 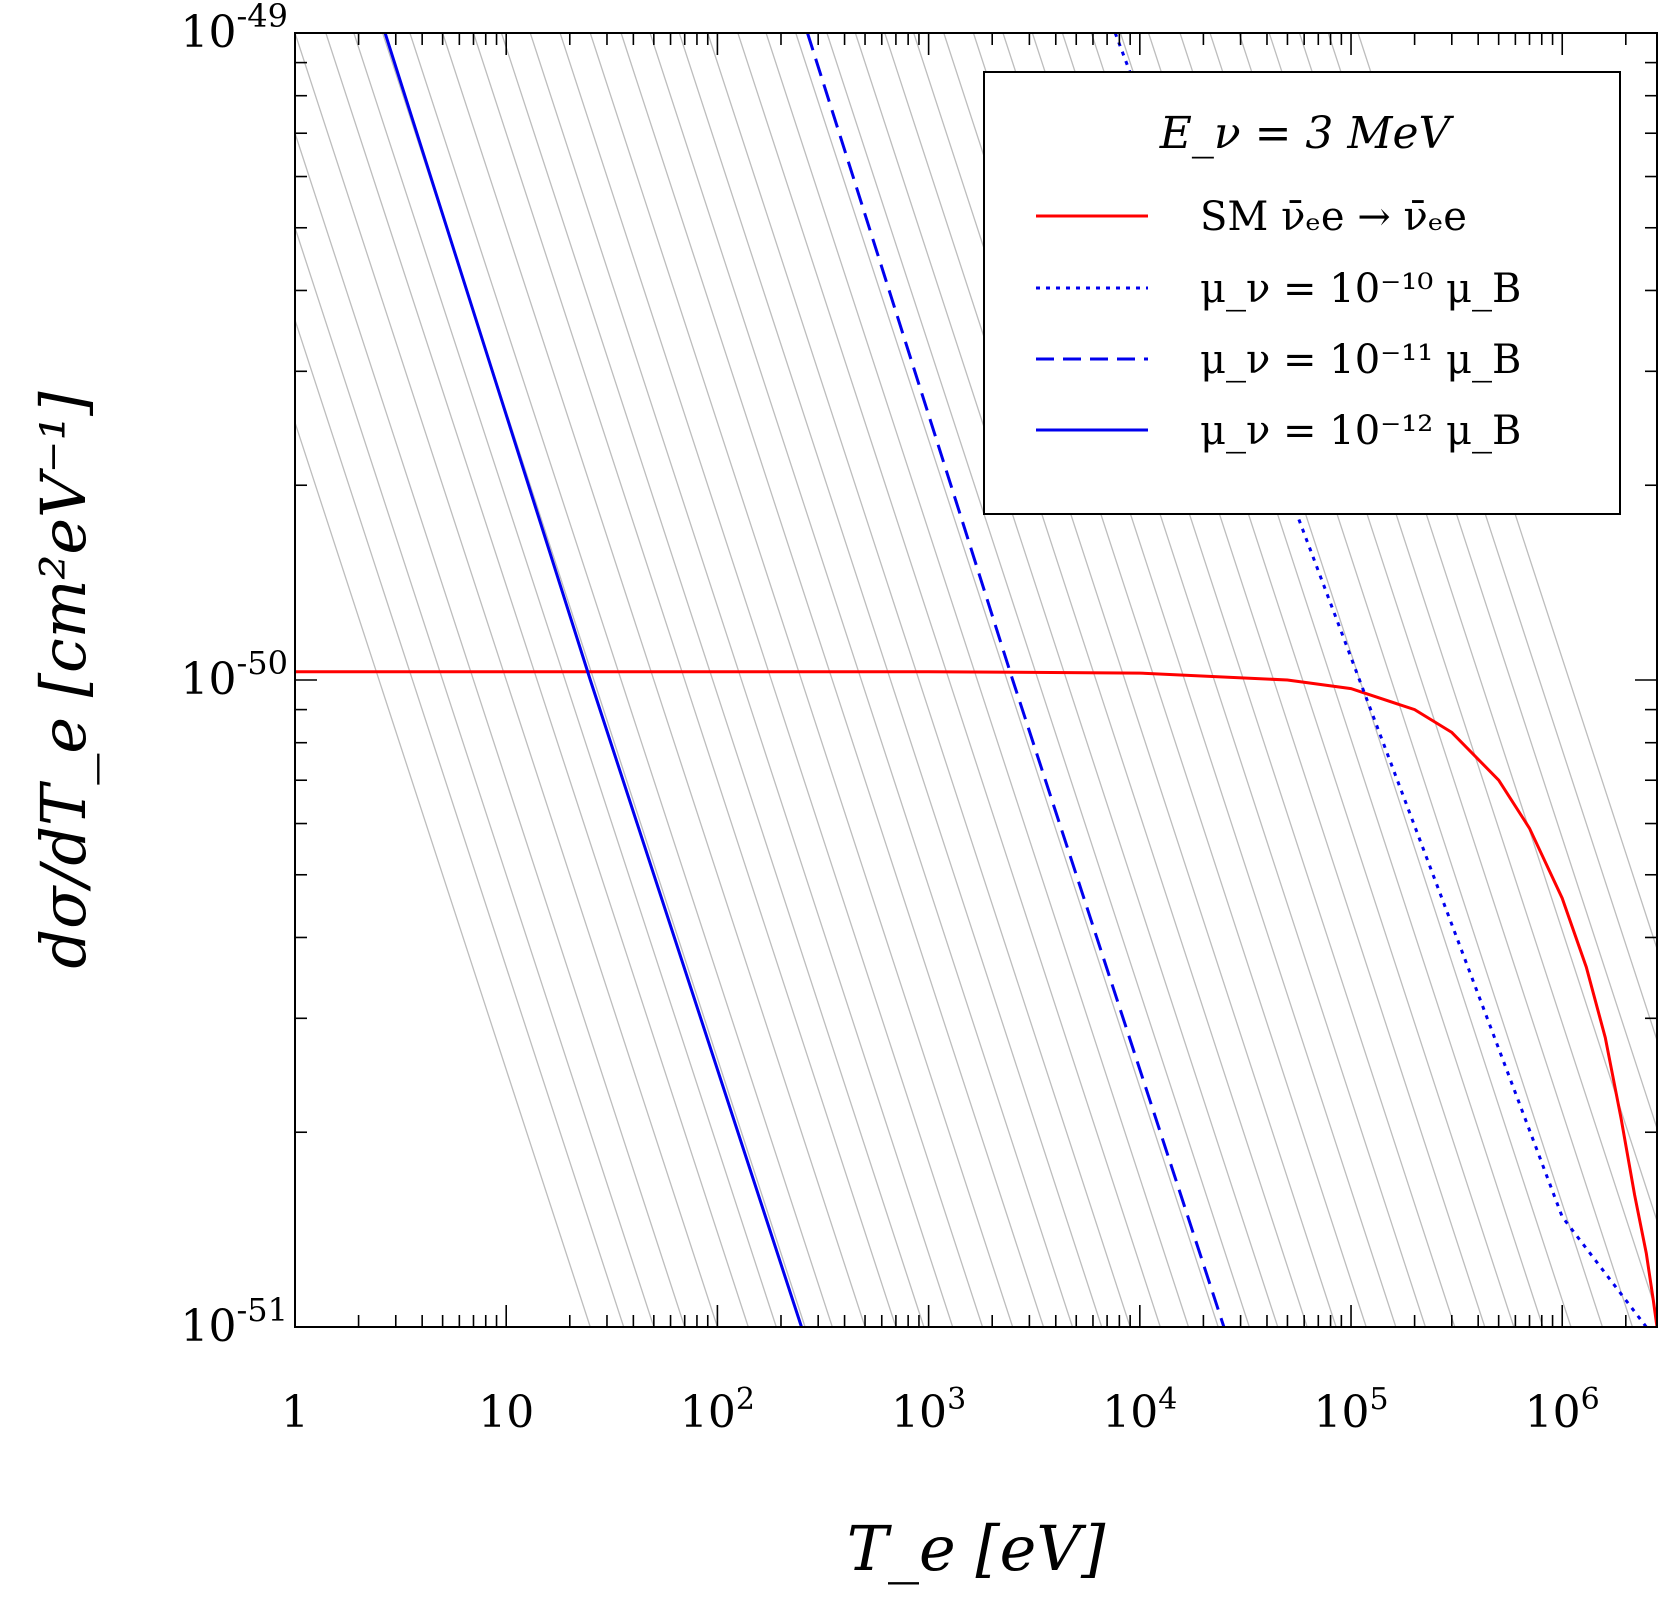 I want to click on x-tick-label-5: 10⁵, so click(x=1350, y=1410).